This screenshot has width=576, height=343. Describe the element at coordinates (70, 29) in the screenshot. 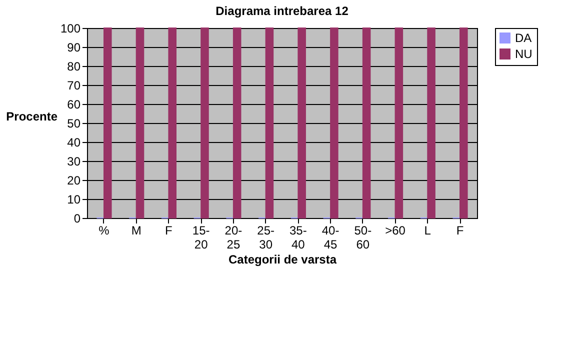

I see `y-tick-label: 100` at that location.